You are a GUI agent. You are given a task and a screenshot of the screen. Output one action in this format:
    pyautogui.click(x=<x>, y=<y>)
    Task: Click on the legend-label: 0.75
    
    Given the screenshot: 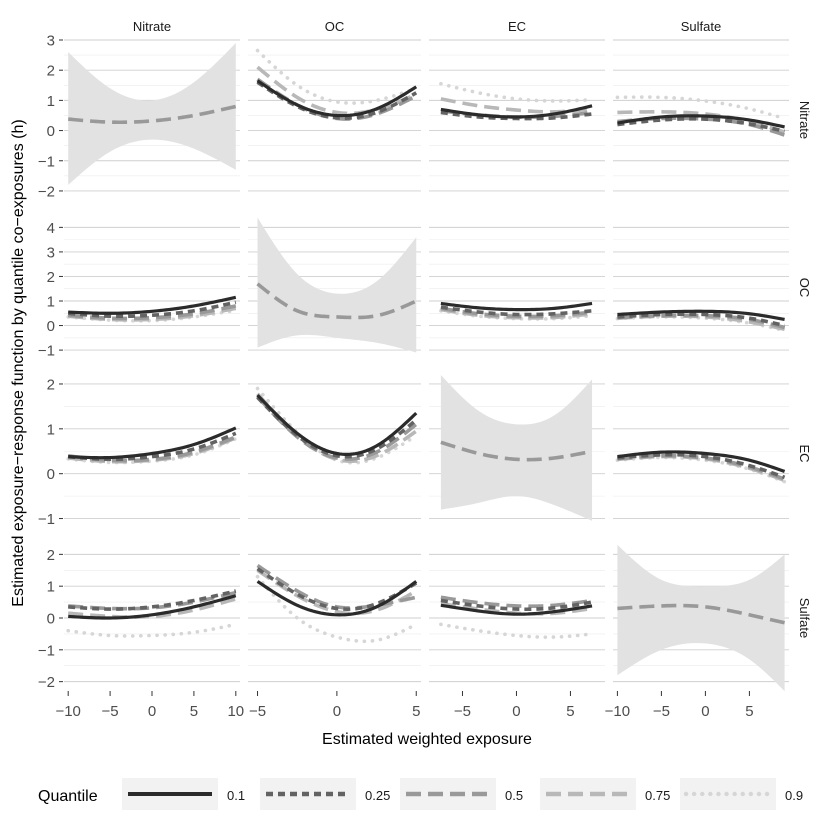 What is the action you would take?
    pyautogui.click(x=657, y=795)
    